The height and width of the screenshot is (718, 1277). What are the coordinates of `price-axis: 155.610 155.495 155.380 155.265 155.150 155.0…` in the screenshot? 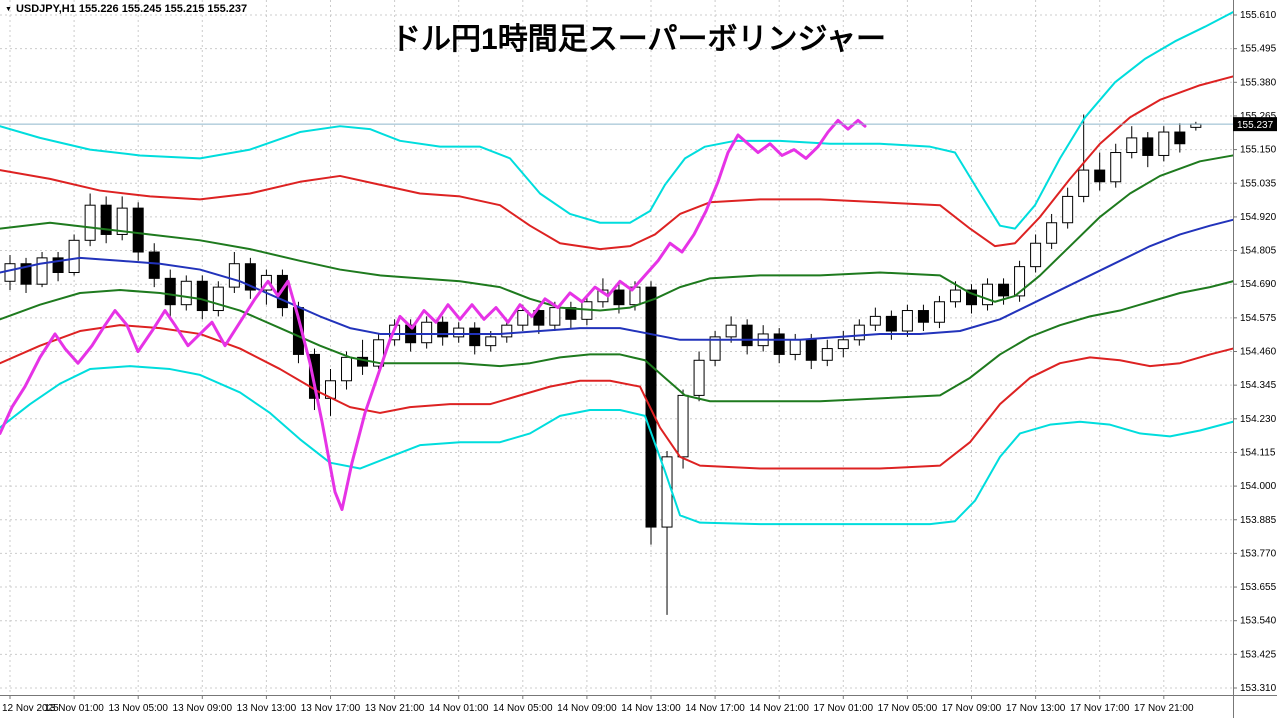 It's located at (1255, 352).